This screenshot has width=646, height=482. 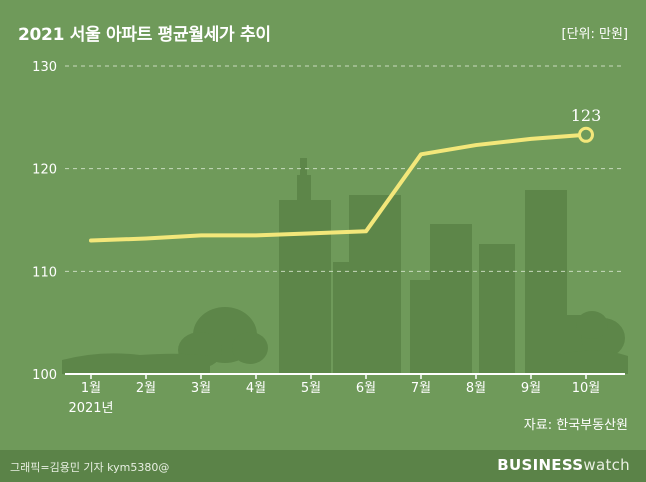 I want to click on x-tick-label: 7월, so click(x=421, y=388).